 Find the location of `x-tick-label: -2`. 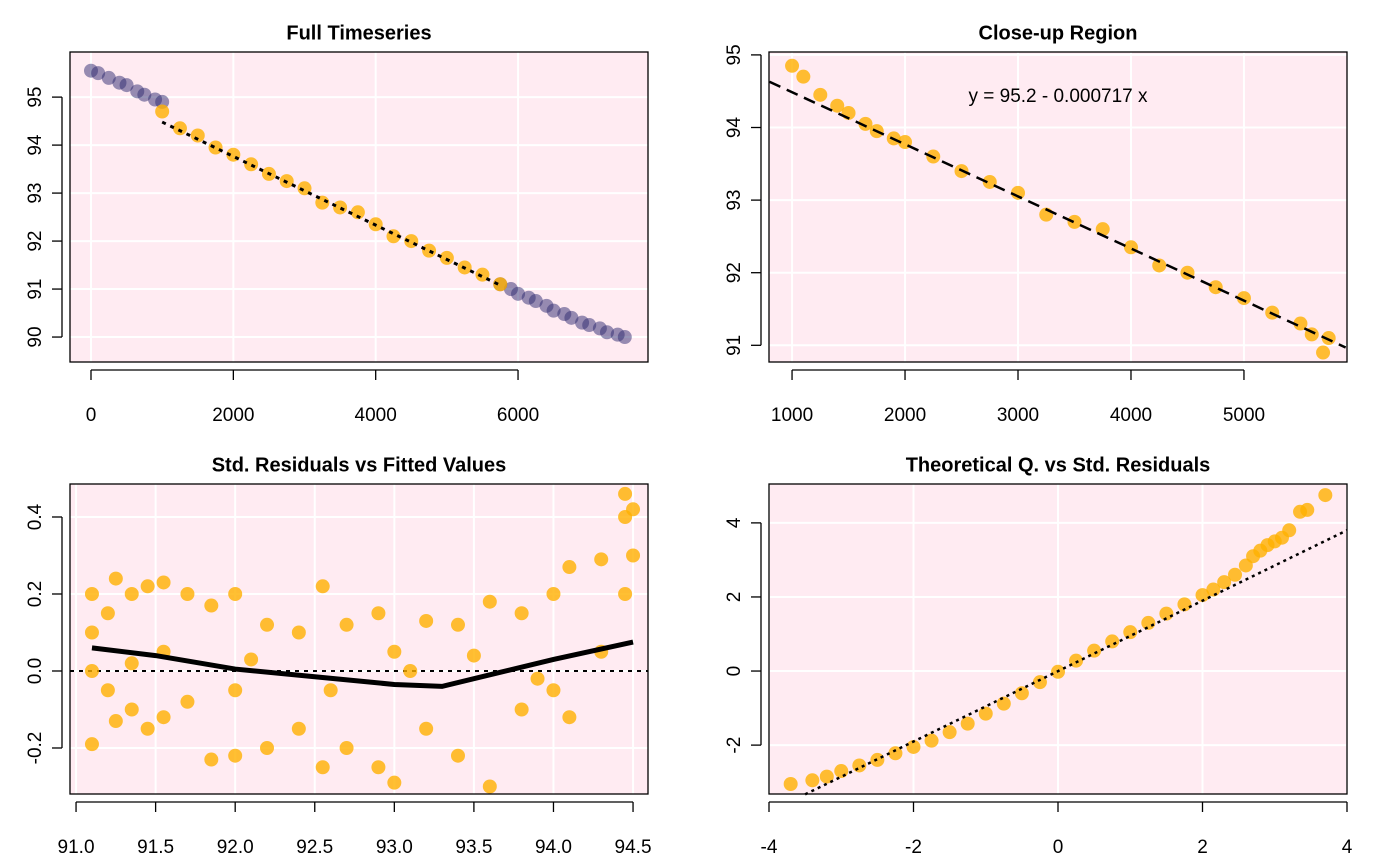

x-tick-label: -2 is located at coordinates (913, 847).